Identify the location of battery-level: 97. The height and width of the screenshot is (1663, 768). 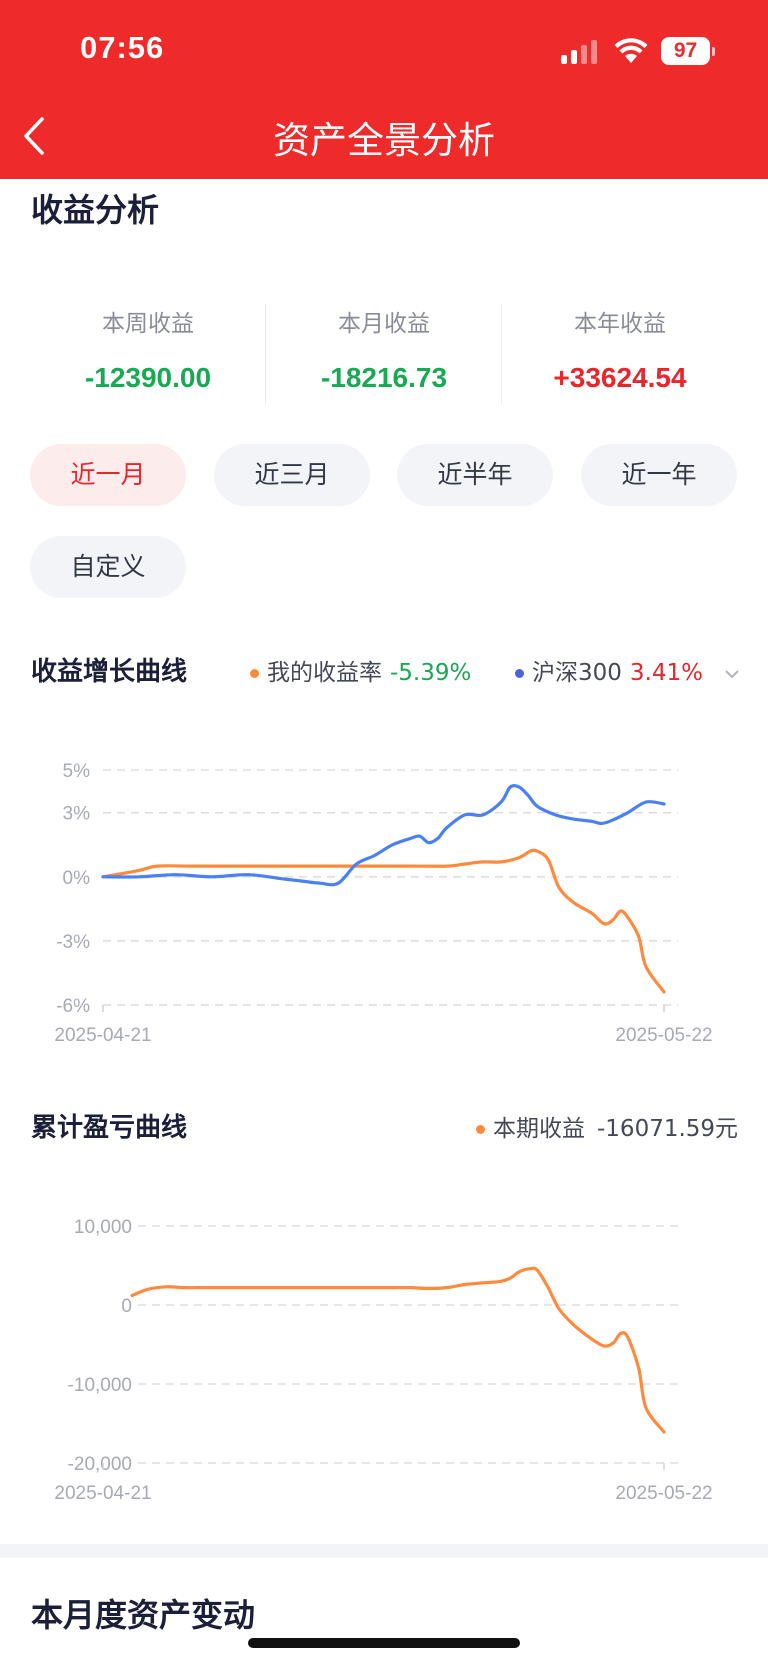
(685, 51).